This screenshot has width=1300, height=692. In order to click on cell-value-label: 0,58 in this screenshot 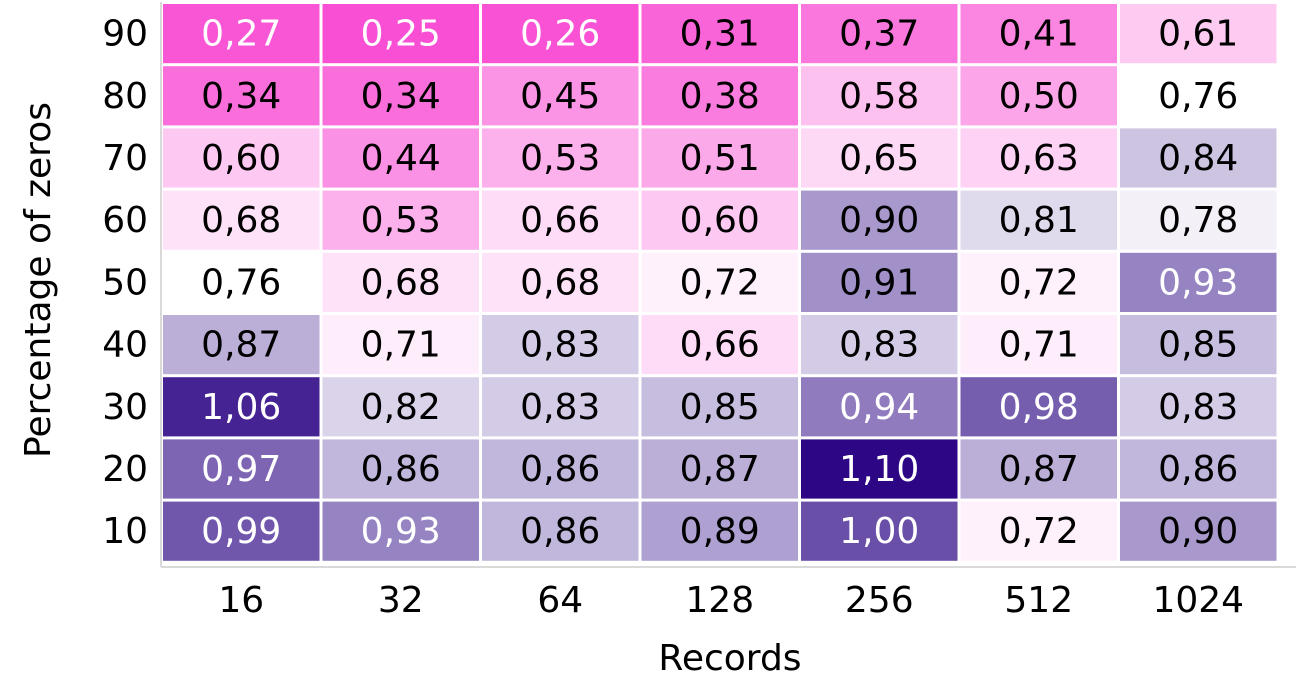, I will do `click(879, 96)`.